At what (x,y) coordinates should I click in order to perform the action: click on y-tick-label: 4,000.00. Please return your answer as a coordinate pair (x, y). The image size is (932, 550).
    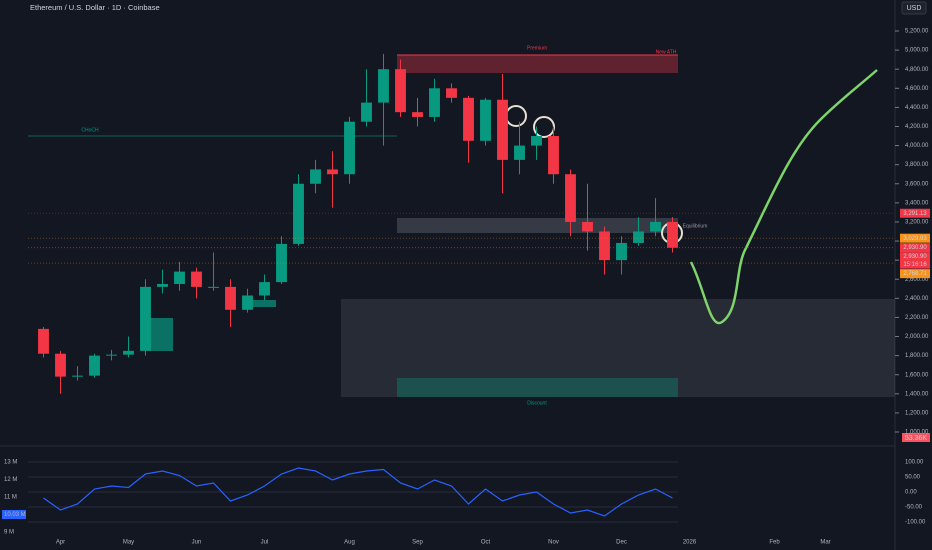
    Looking at the image, I should click on (917, 146).